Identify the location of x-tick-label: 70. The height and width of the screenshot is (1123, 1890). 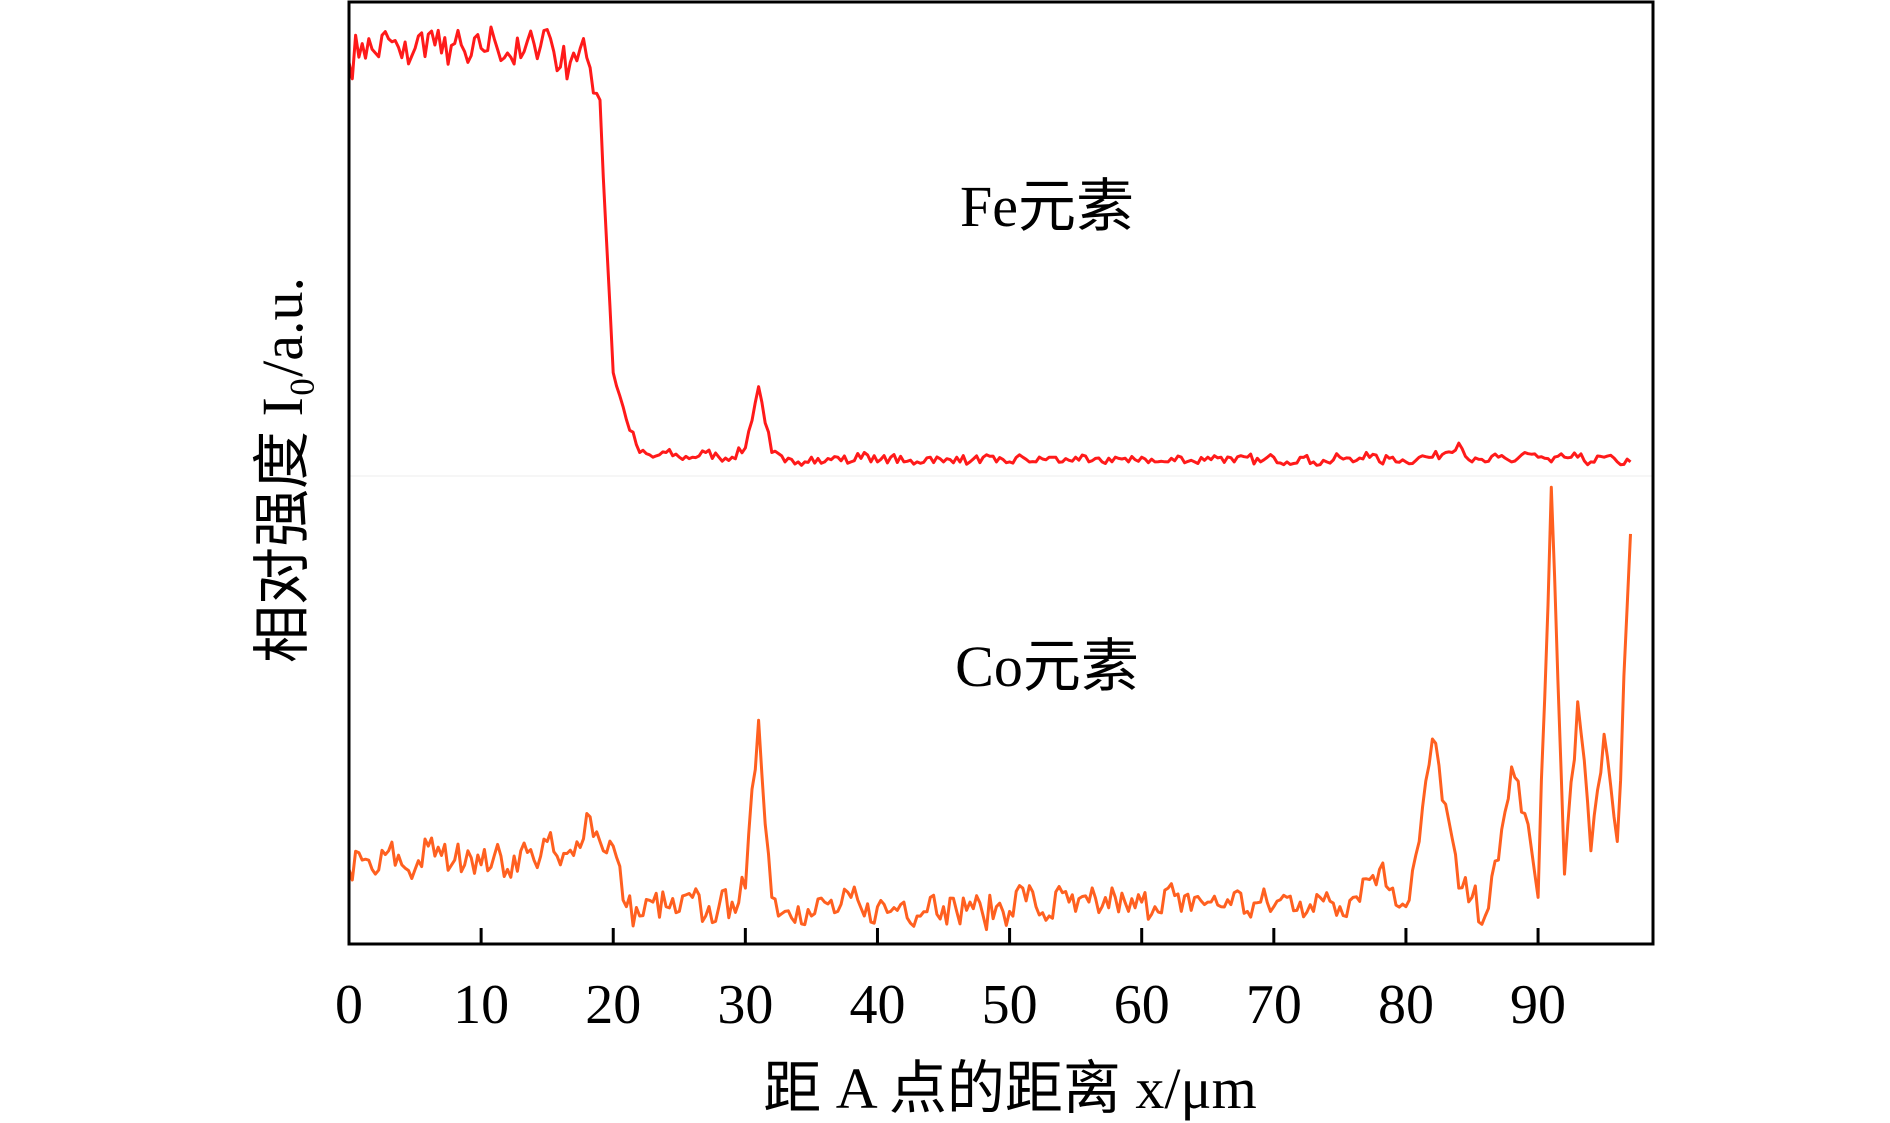
(1274, 1005).